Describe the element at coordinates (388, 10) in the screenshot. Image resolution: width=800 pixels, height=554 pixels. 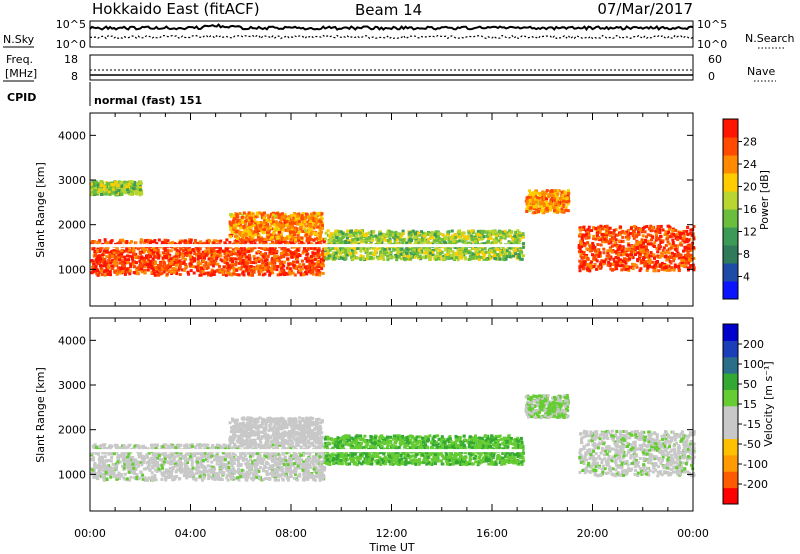
I see `beam-label: Beam 14` at that location.